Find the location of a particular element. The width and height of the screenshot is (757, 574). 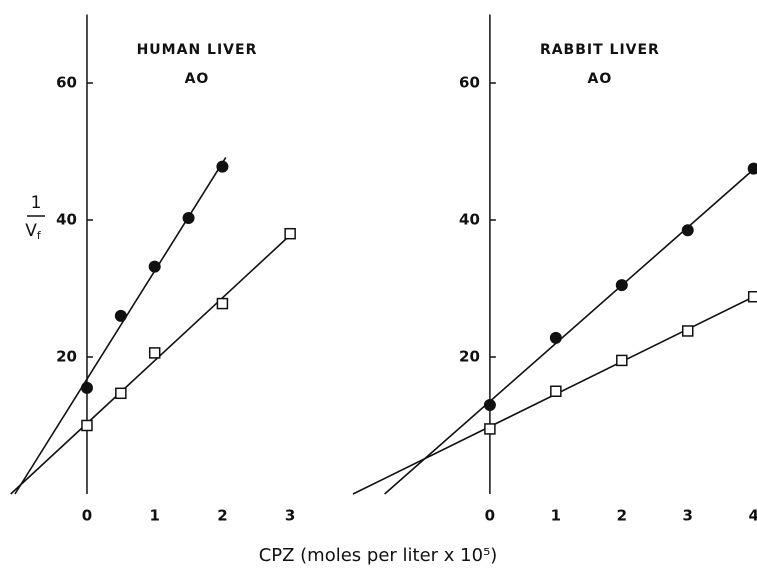

panel-title: RABBIT LIVER is located at coordinates (600, 50).